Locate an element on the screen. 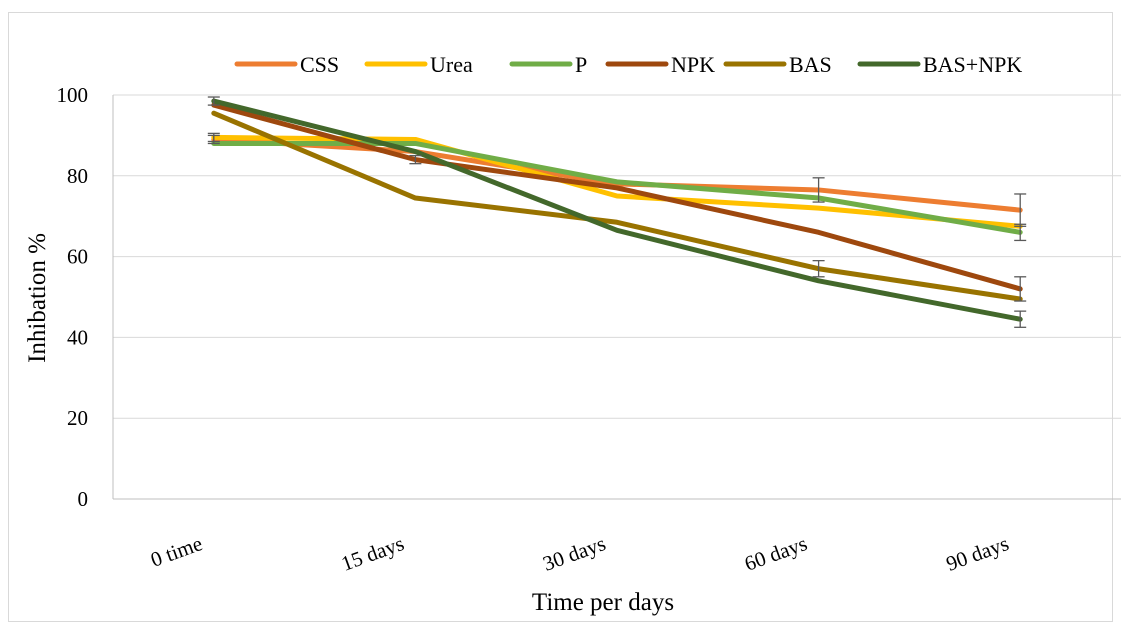 Image resolution: width=1121 pixels, height=628 pixels. legend-label-3: NPK is located at coordinates (693, 64).